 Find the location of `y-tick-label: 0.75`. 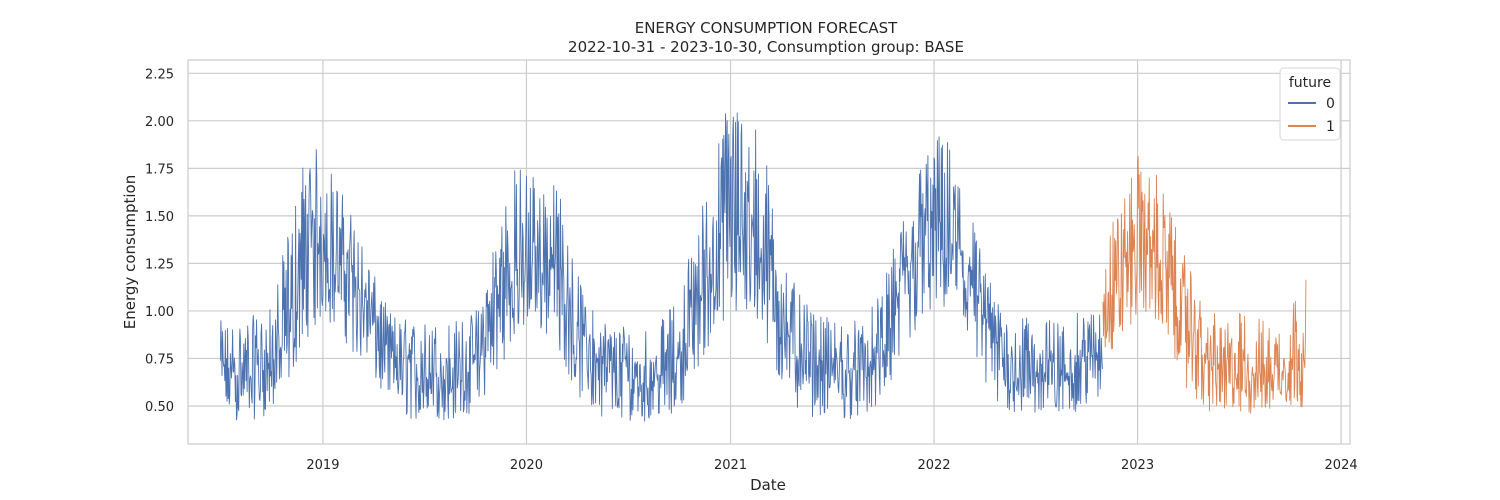

y-tick-label: 0.75 is located at coordinates (159, 359).